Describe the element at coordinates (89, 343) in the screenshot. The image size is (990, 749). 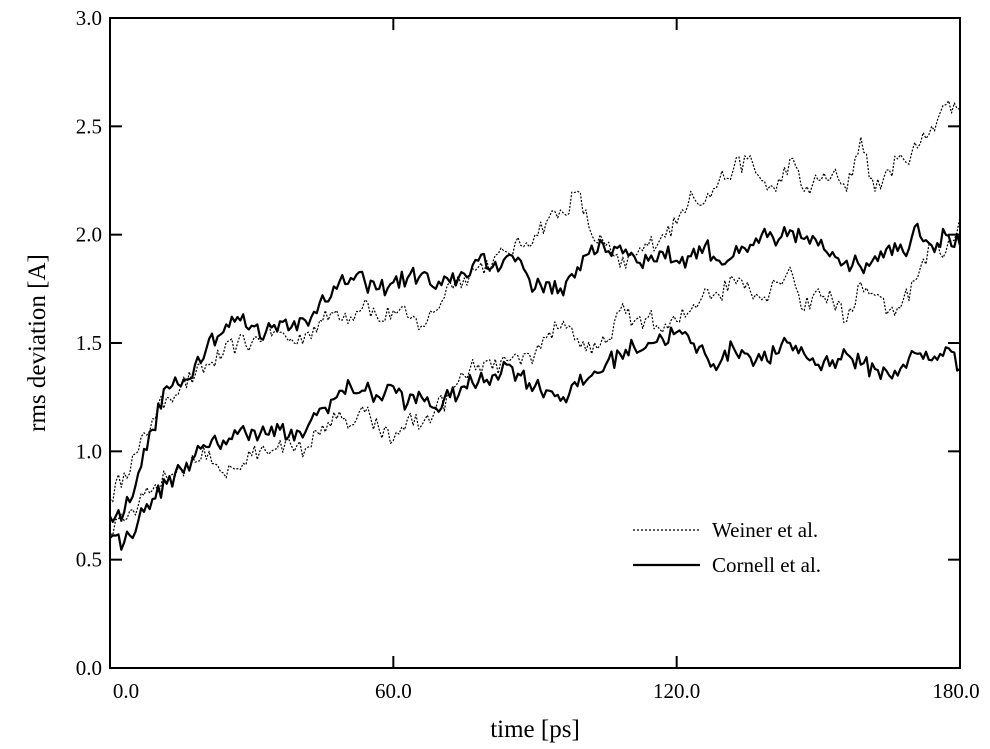
I see `y-tick-label: 1.5` at that location.